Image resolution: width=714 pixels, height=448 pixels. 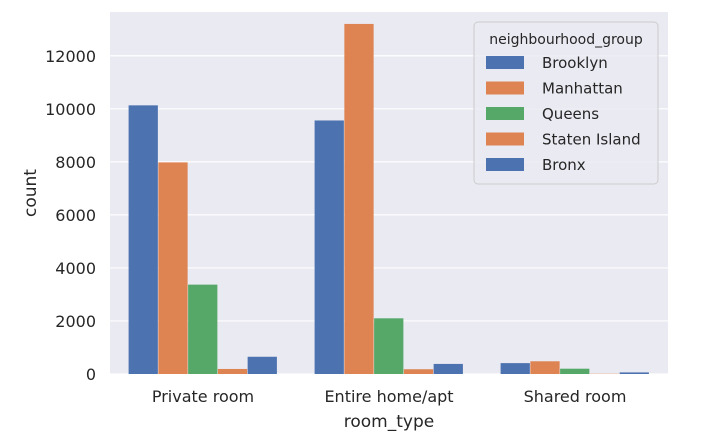 I want to click on x-axis-label: room_type, so click(x=389, y=422).